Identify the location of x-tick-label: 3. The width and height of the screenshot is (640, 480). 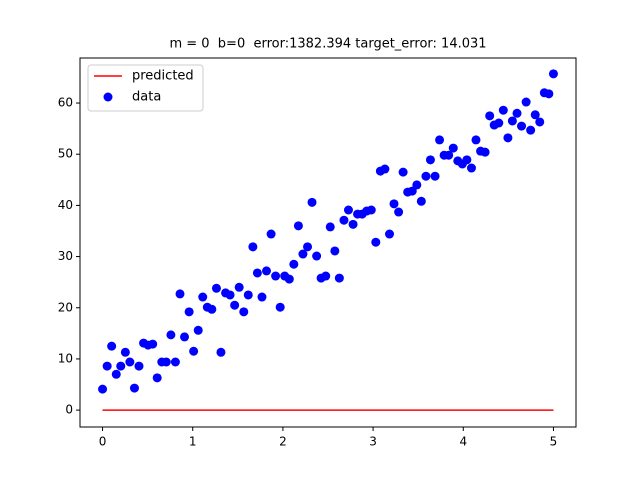
(373, 442).